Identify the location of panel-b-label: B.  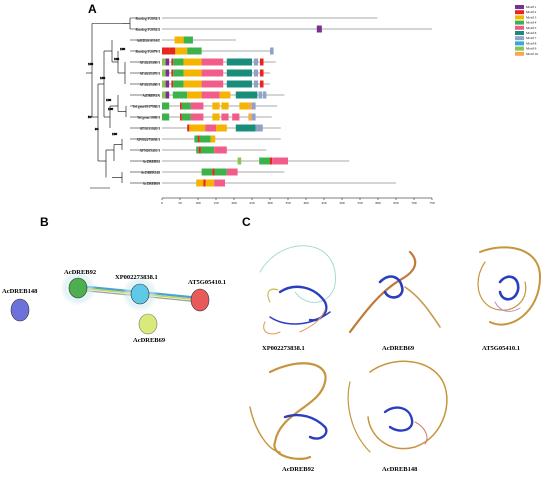
(44, 222).